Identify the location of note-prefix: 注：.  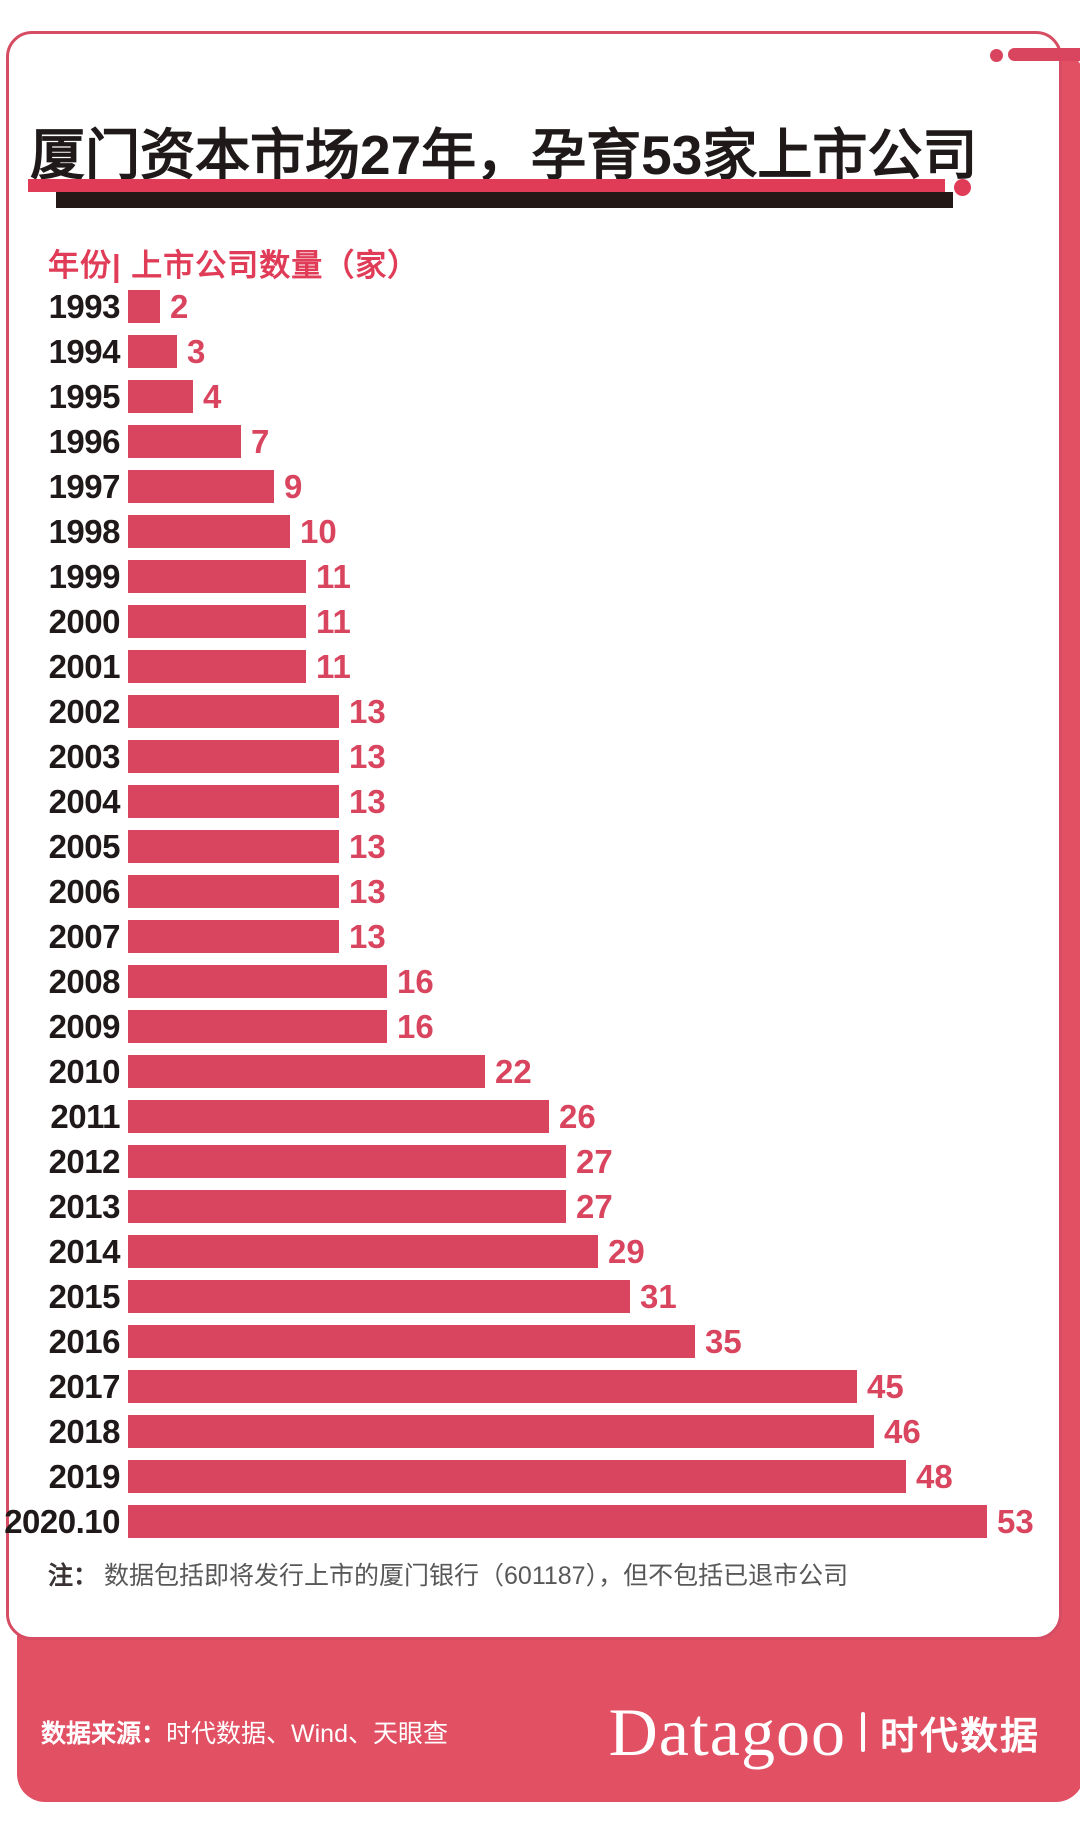
(73, 1576).